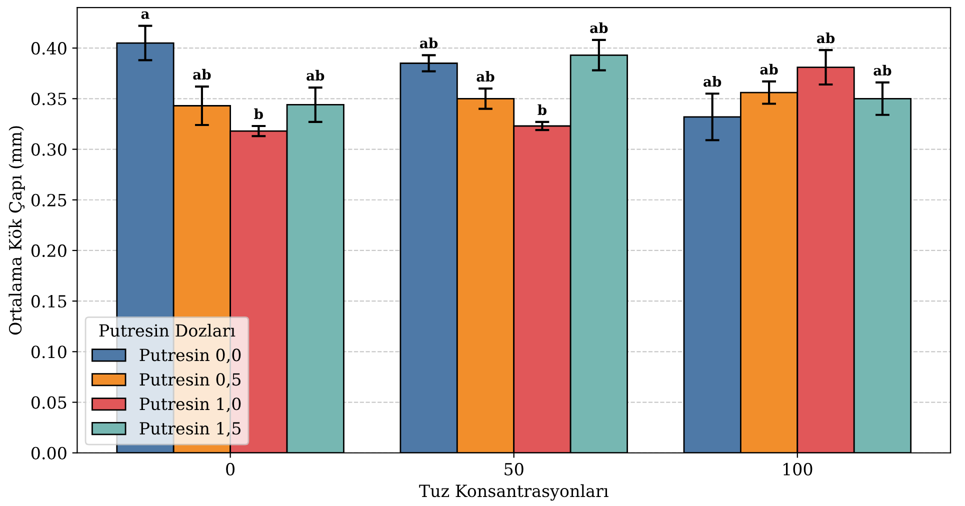  What do you see at coordinates (798, 469) in the screenshot?
I see `x-tick-label: 100` at bounding box center [798, 469].